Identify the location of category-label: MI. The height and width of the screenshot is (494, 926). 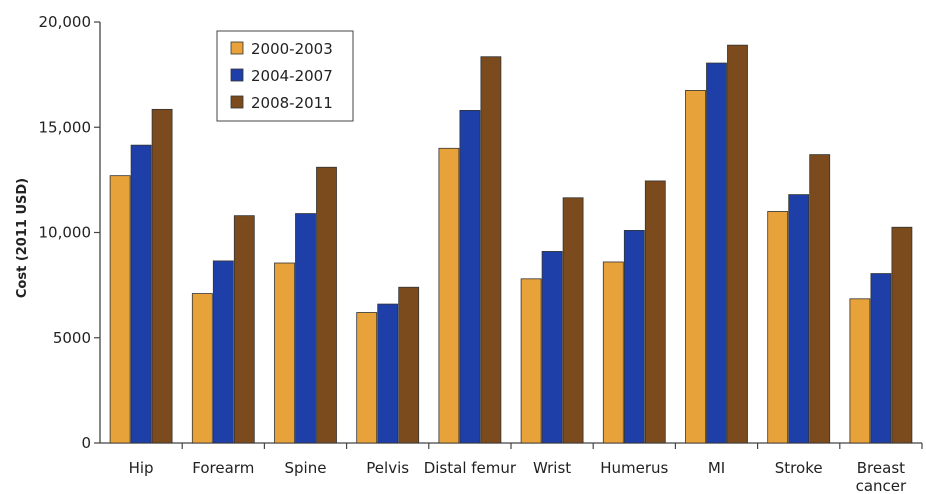
(716, 468).